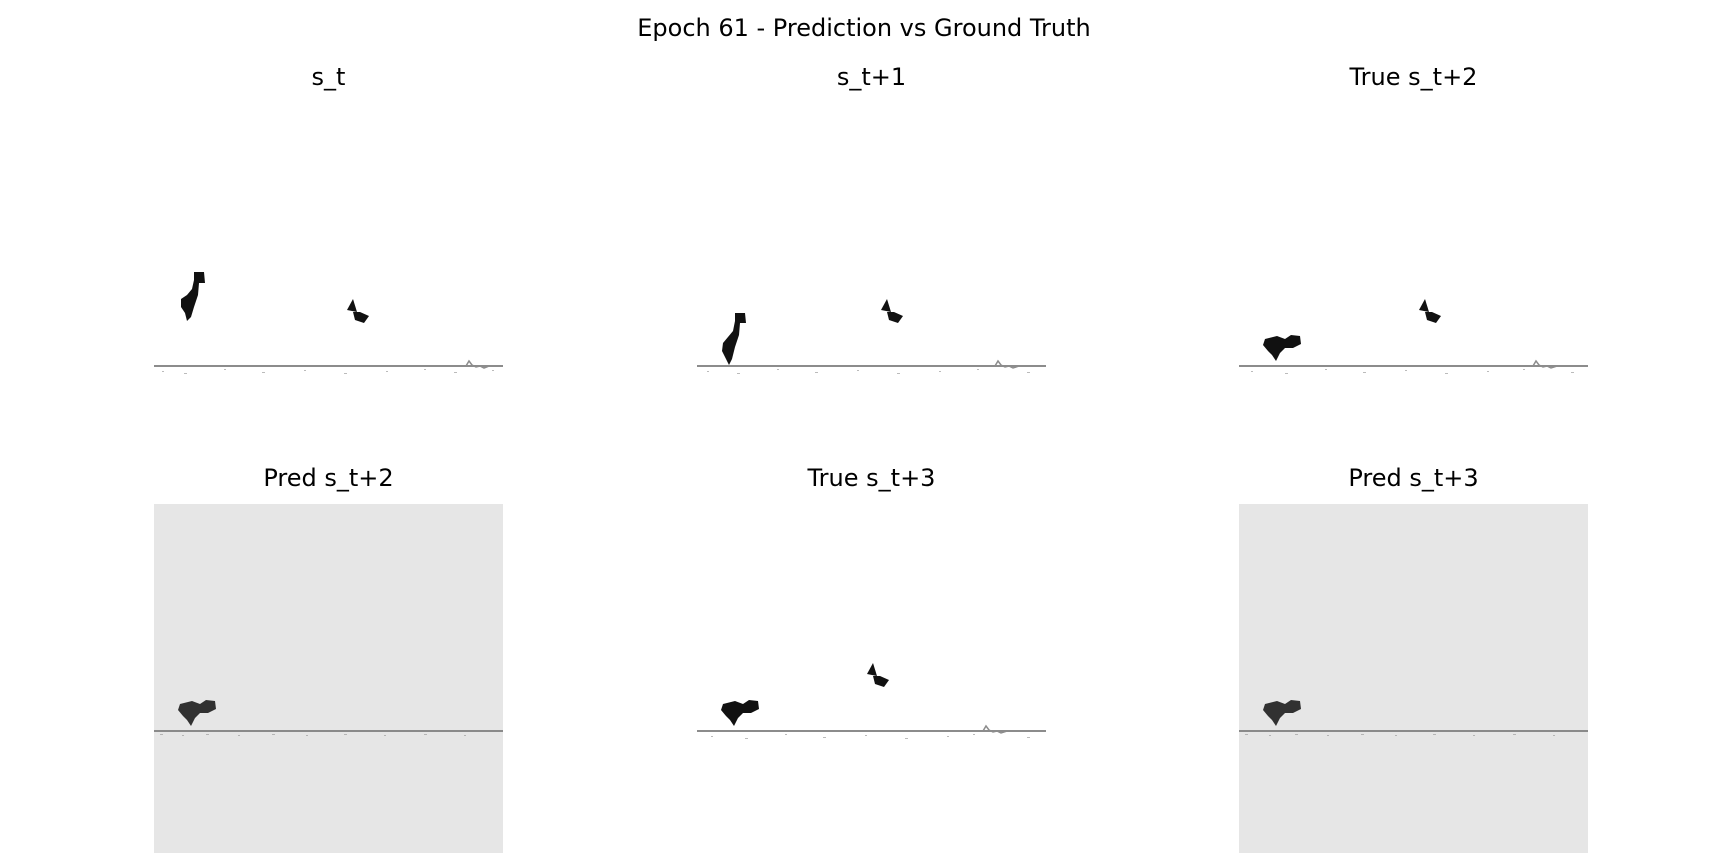 This screenshot has height=864, width=1728. I want to click on panel-title: Pred s_t+2, so click(328, 478).